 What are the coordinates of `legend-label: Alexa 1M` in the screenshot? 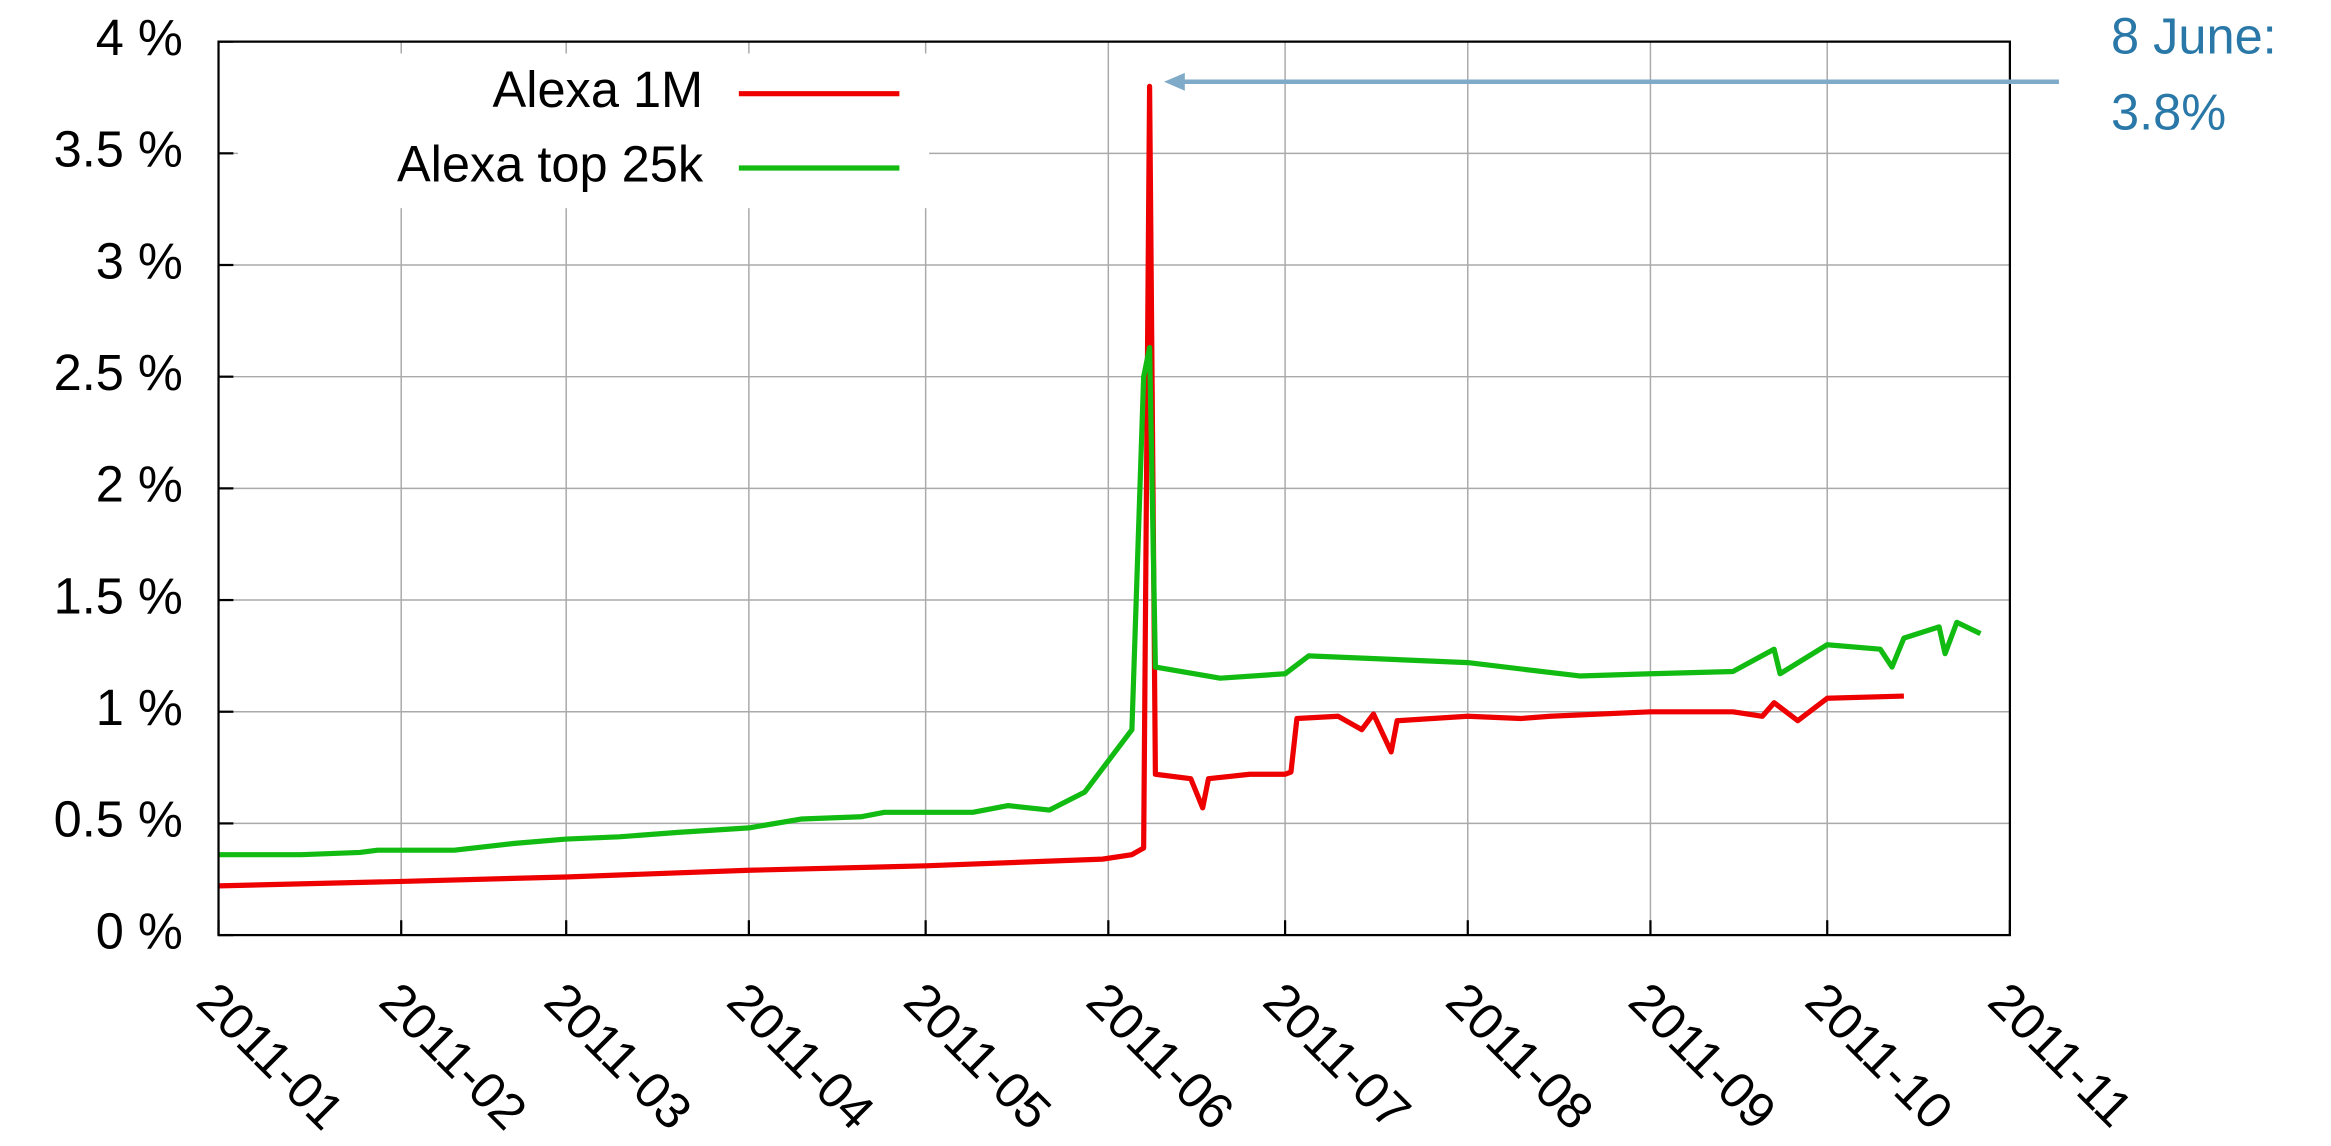 It's located at (598, 89).